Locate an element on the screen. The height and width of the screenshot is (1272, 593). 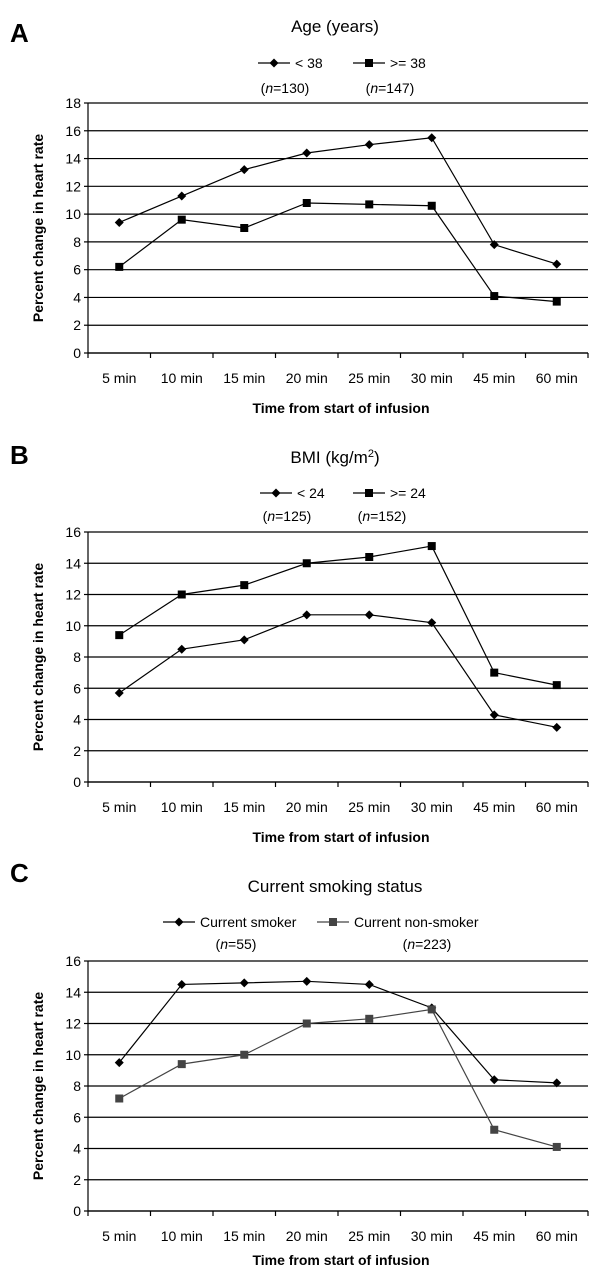
y-tick-label-b-6: 12 is located at coordinates (73, 595).